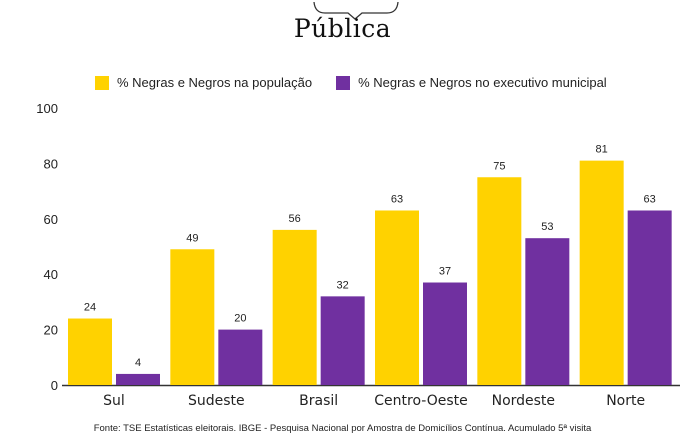 The height and width of the screenshot is (444, 685). What do you see at coordinates (343, 82) in the screenshot?
I see `legend-swatch-executive` at bounding box center [343, 82].